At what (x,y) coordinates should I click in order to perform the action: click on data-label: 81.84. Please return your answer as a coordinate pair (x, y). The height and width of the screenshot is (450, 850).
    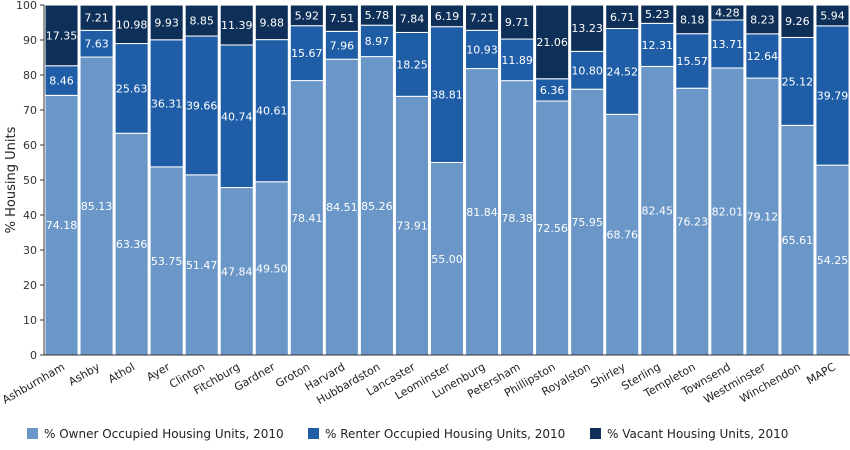
    Looking at the image, I should click on (482, 212).